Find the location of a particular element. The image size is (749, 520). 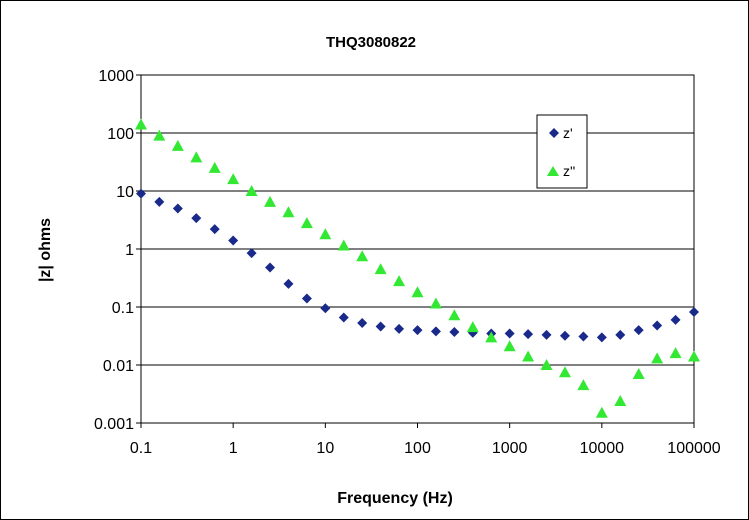

legend-box is located at coordinates (562, 151).